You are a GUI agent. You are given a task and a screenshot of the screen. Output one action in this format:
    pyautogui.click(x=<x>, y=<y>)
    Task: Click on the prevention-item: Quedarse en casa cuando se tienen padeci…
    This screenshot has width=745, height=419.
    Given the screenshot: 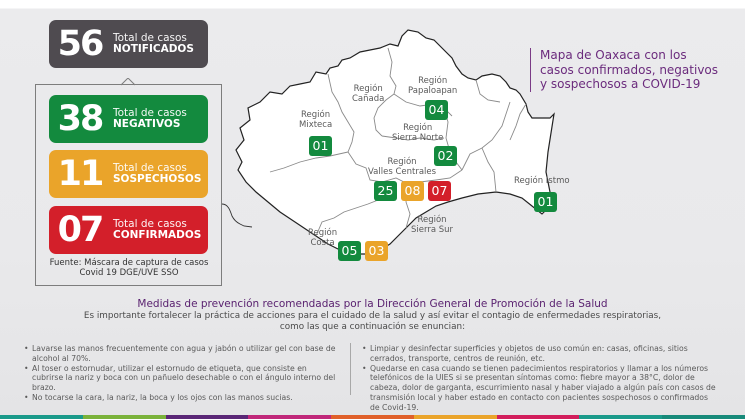 What is the action you would take?
    pyautogui.click(x=539, y=388)
    